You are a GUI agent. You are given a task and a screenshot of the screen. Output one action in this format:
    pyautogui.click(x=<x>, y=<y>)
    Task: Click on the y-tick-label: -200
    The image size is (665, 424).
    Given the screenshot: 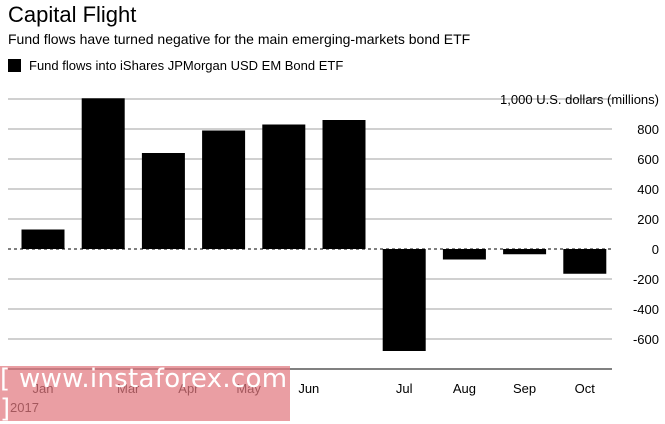 What is the action you would take?
    pyautogui.click(x=646, y=279)
    